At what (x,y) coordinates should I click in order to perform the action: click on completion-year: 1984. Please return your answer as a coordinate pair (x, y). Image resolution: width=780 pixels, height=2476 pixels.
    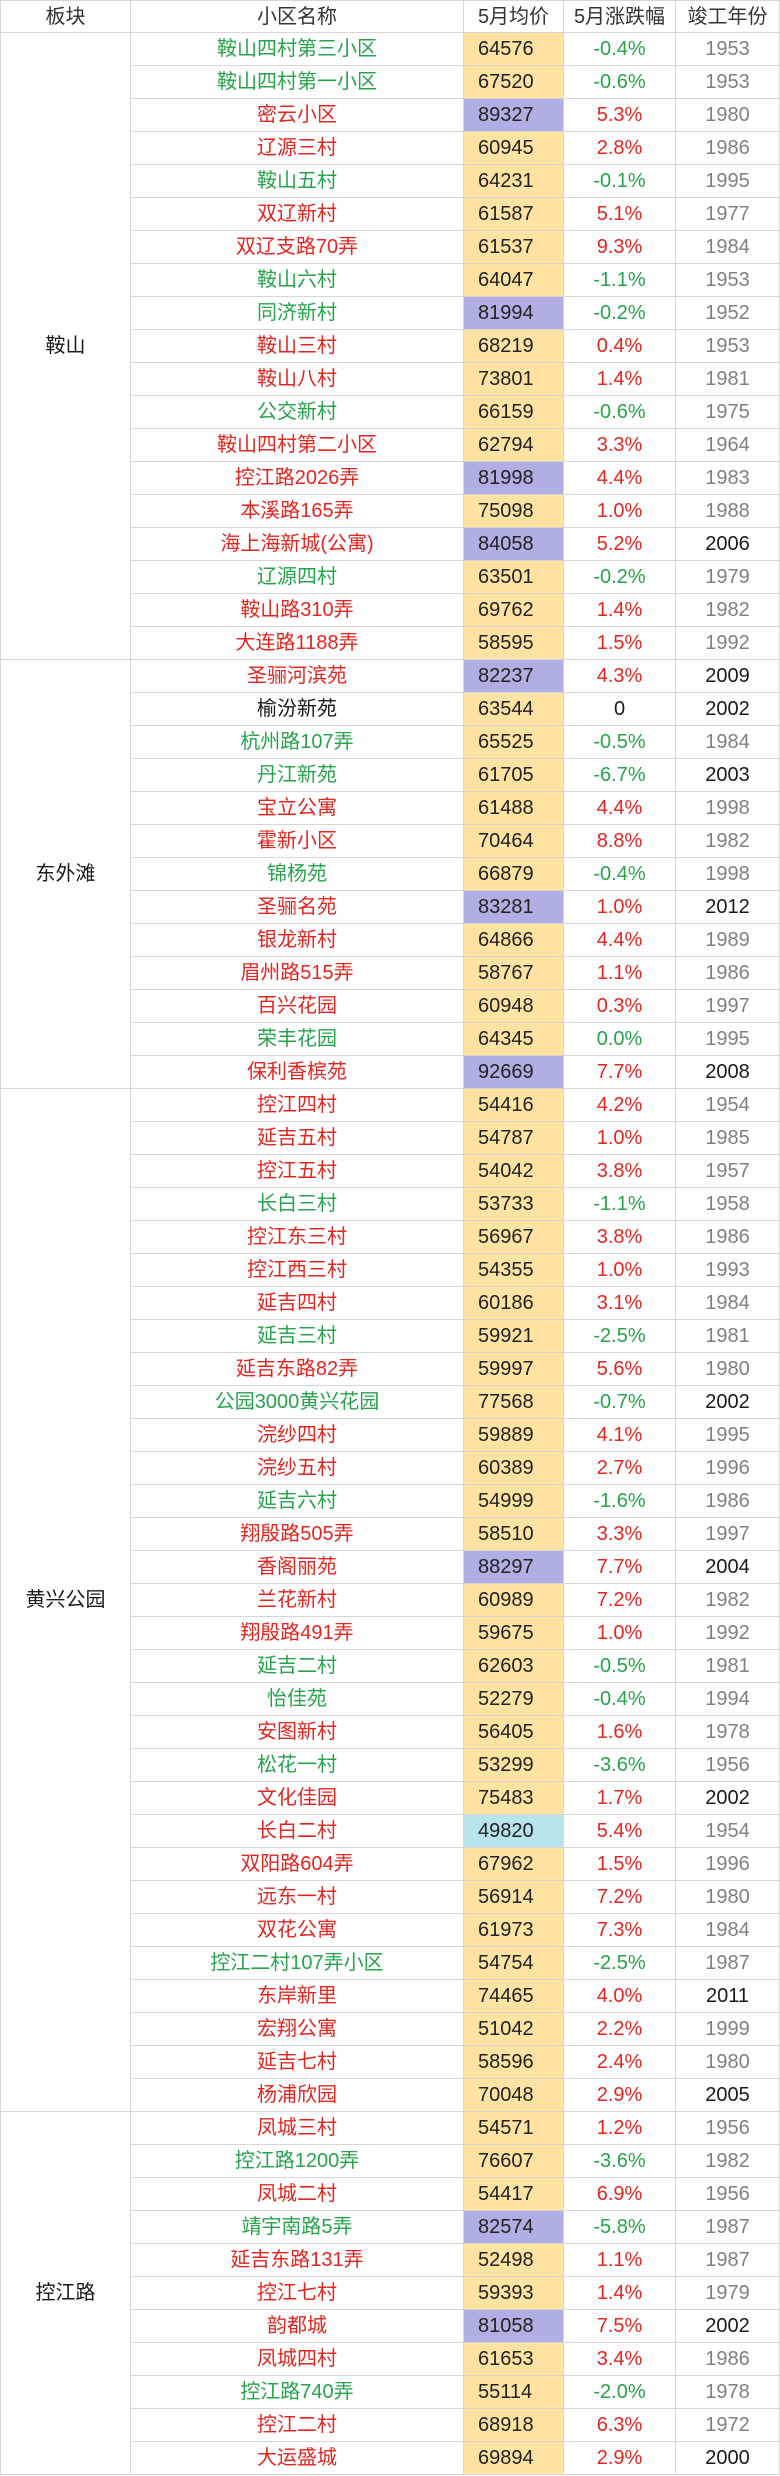
    Looking at the image, I should click on (728, 1303).